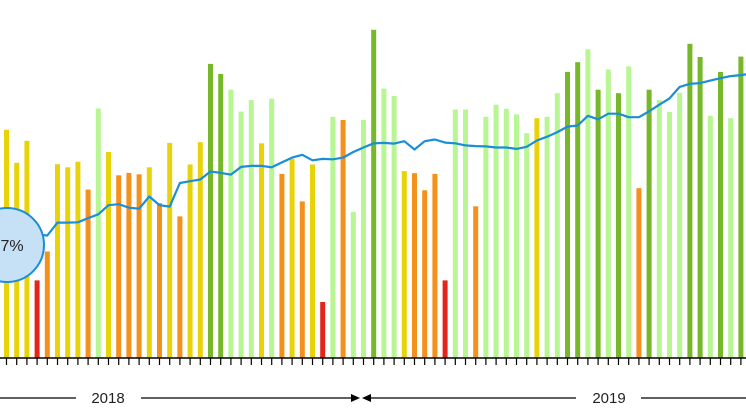  I want to click on value-badge: 7%, so click(22, 245).